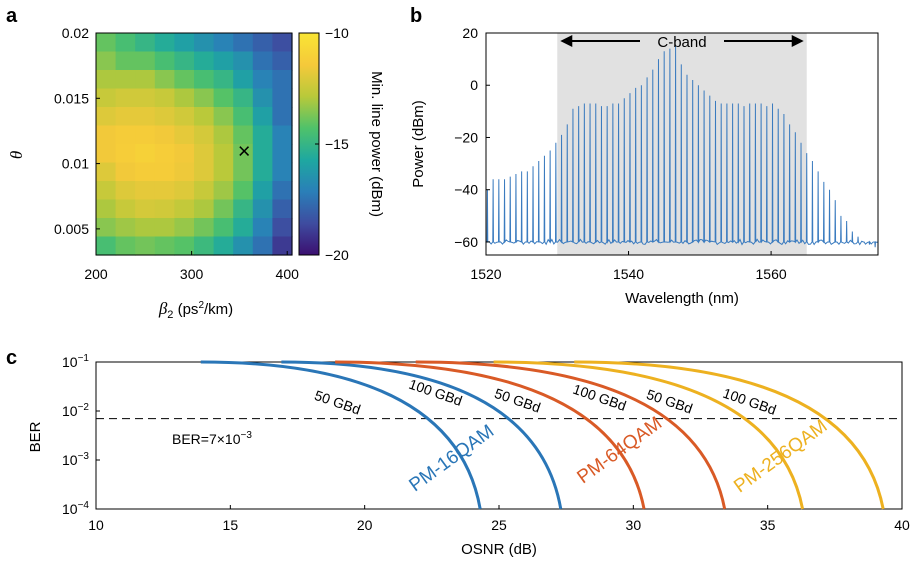 The width and height of the screenshot is (913, 562). Describe the element at coordinates (337, 255) in the screenshot. I see `colorbar-tick-label: −20` at that location.